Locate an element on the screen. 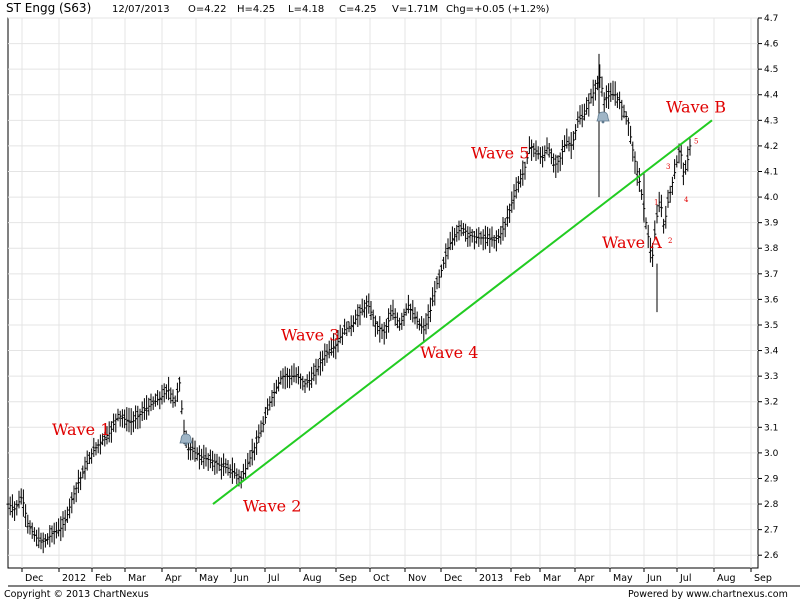  x-tick-label: Aug is located at coordinates (726, 578).